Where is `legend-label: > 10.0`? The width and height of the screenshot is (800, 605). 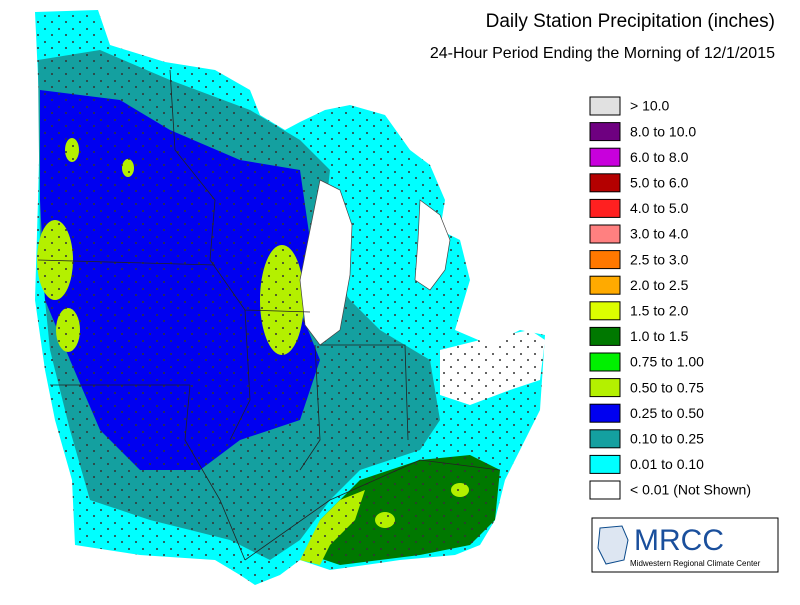
legend-label: > 10.0 is located at coordinates (650, 106).